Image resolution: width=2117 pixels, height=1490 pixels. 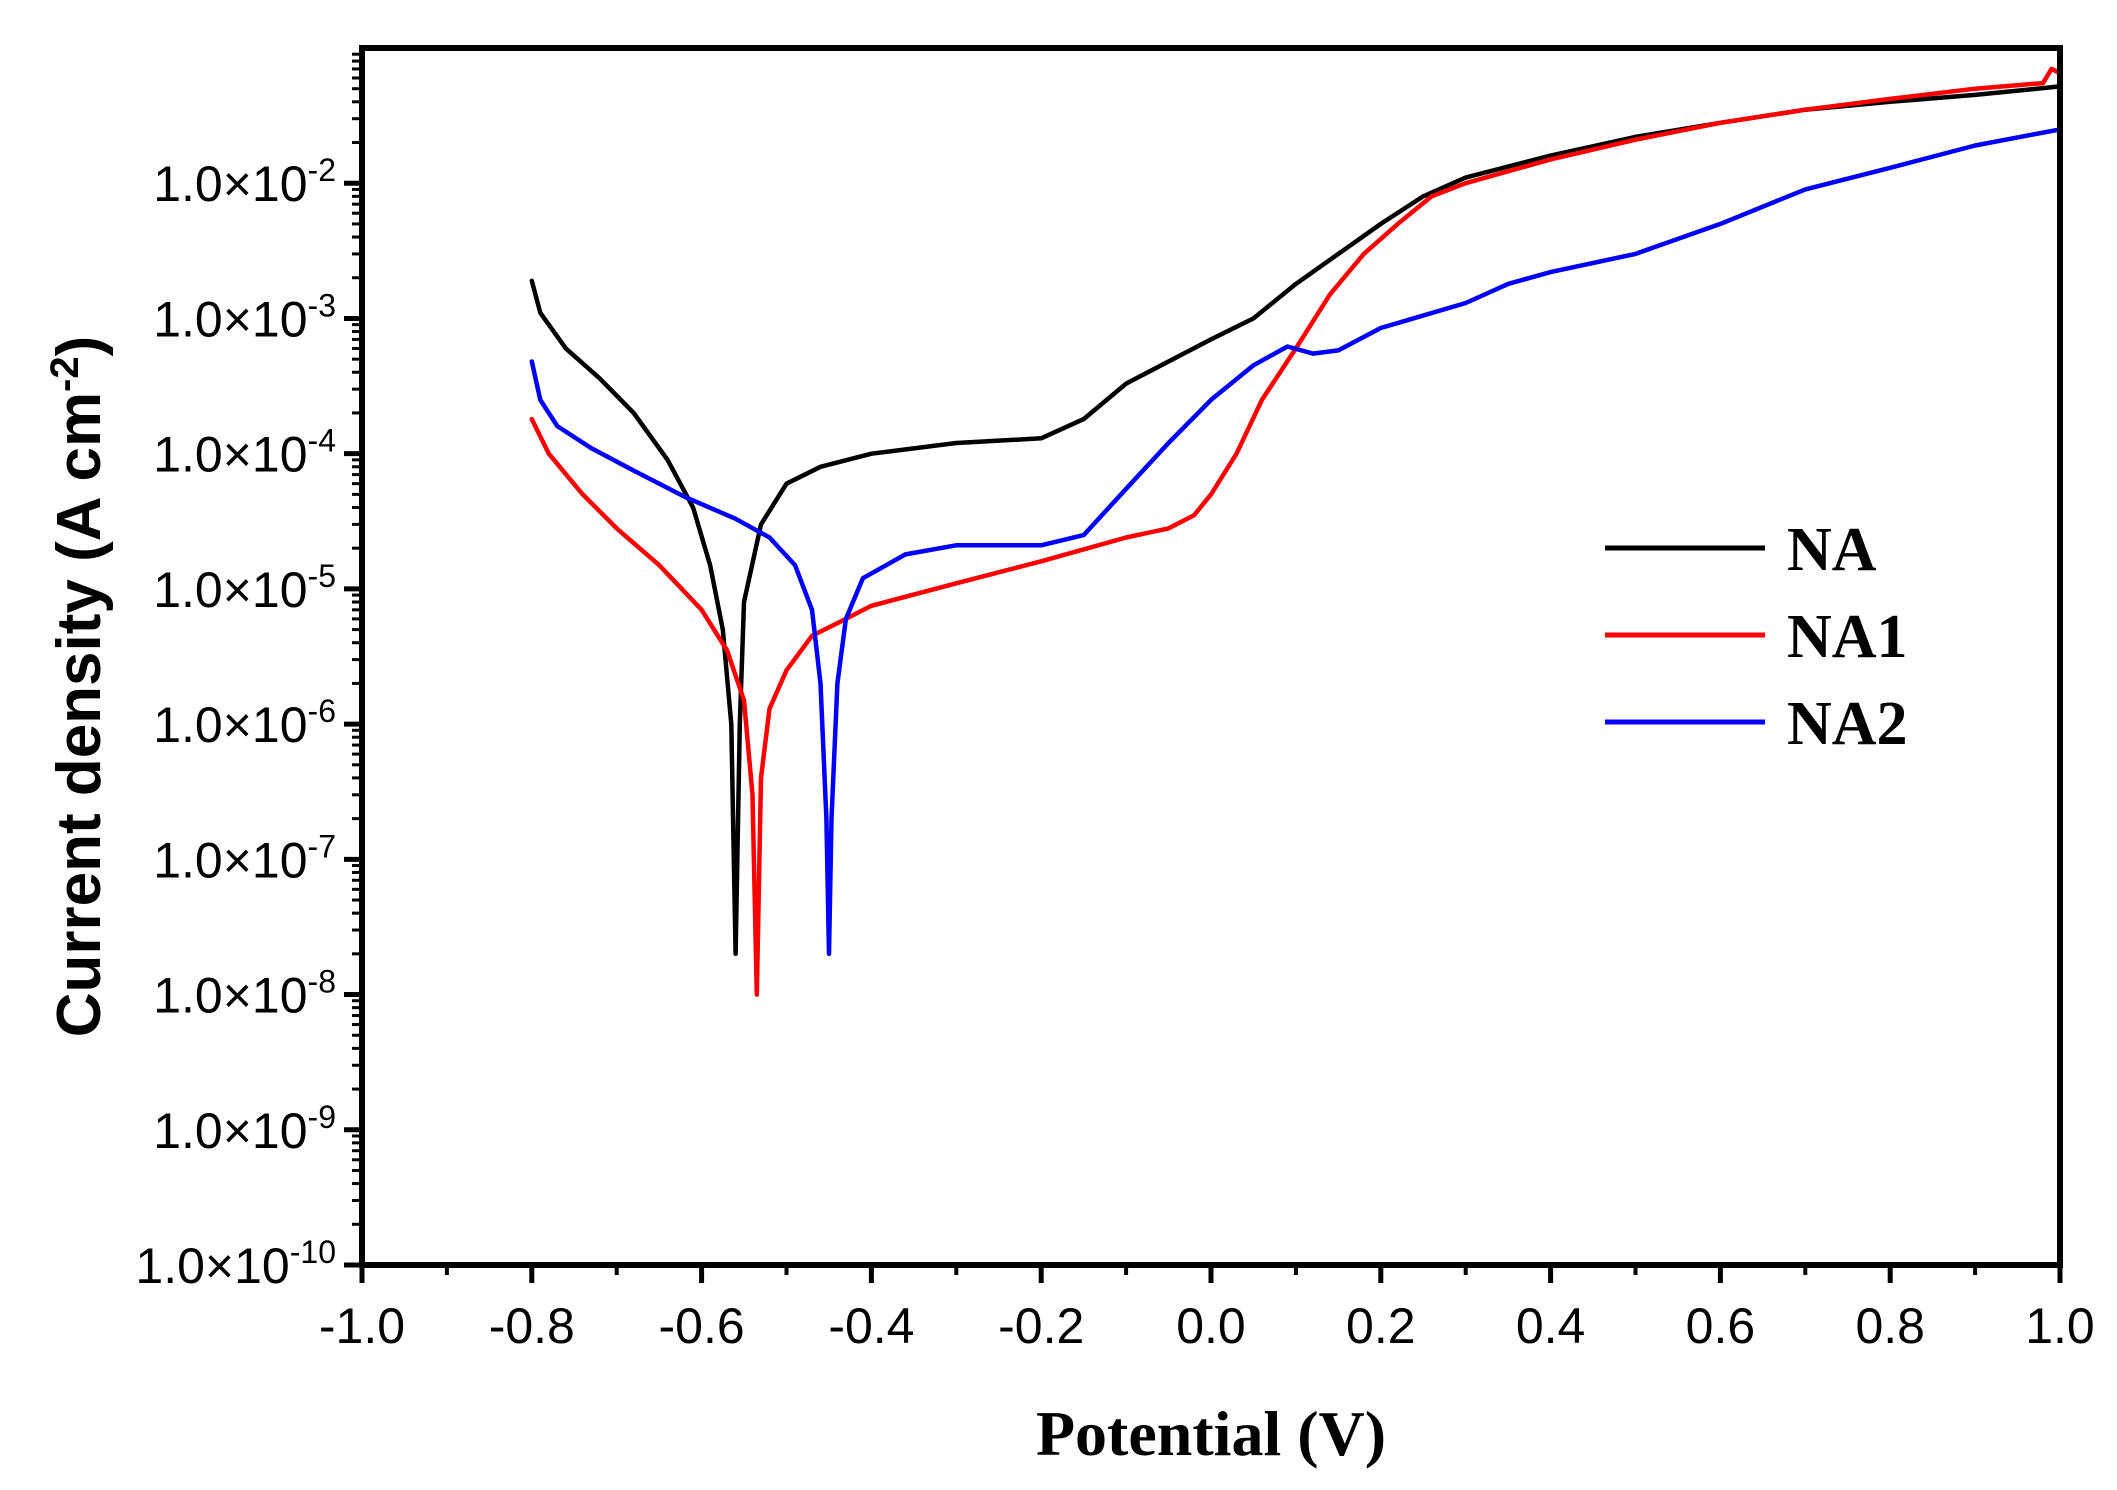 I want to click on x-tick-label: 1.0, so click(x=2060, y=1326).